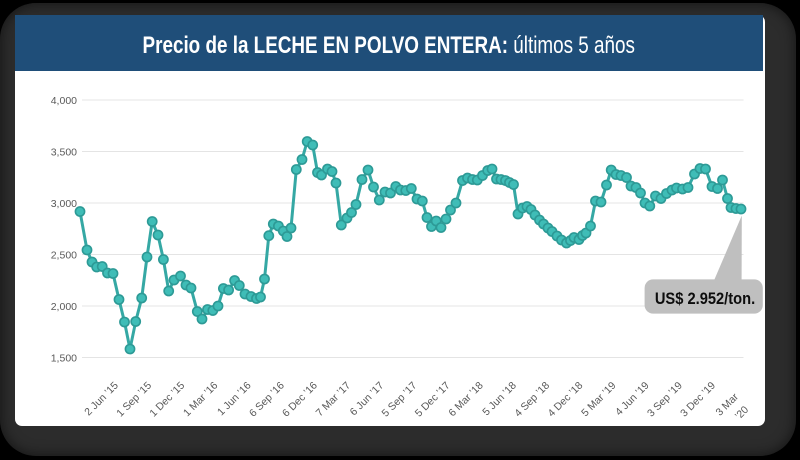 The width and height of the screenshot is (800, 460). I want to click on svg-text: 4 Sep ’18, so click(532, 400).